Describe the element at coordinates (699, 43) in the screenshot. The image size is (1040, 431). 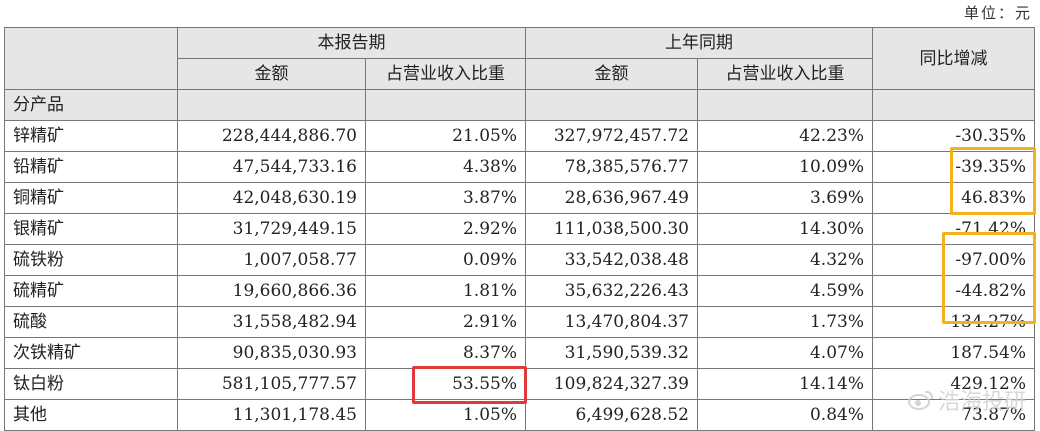
I see `header-prior-period: 上年同期` at that location.